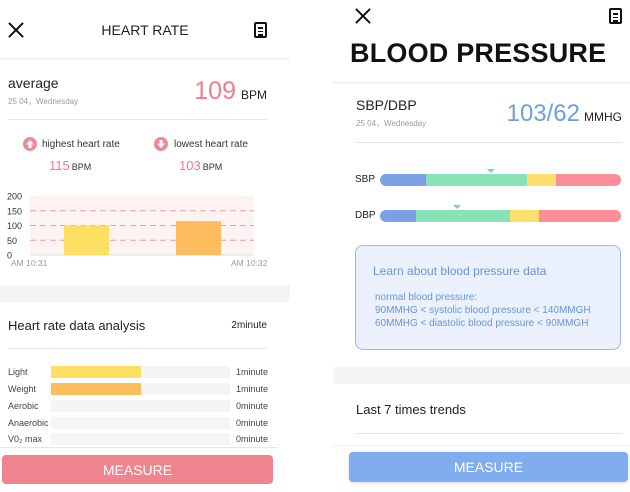 This screenshot has width=630, height=492. I want to click on close-icon, so click(363, 16).